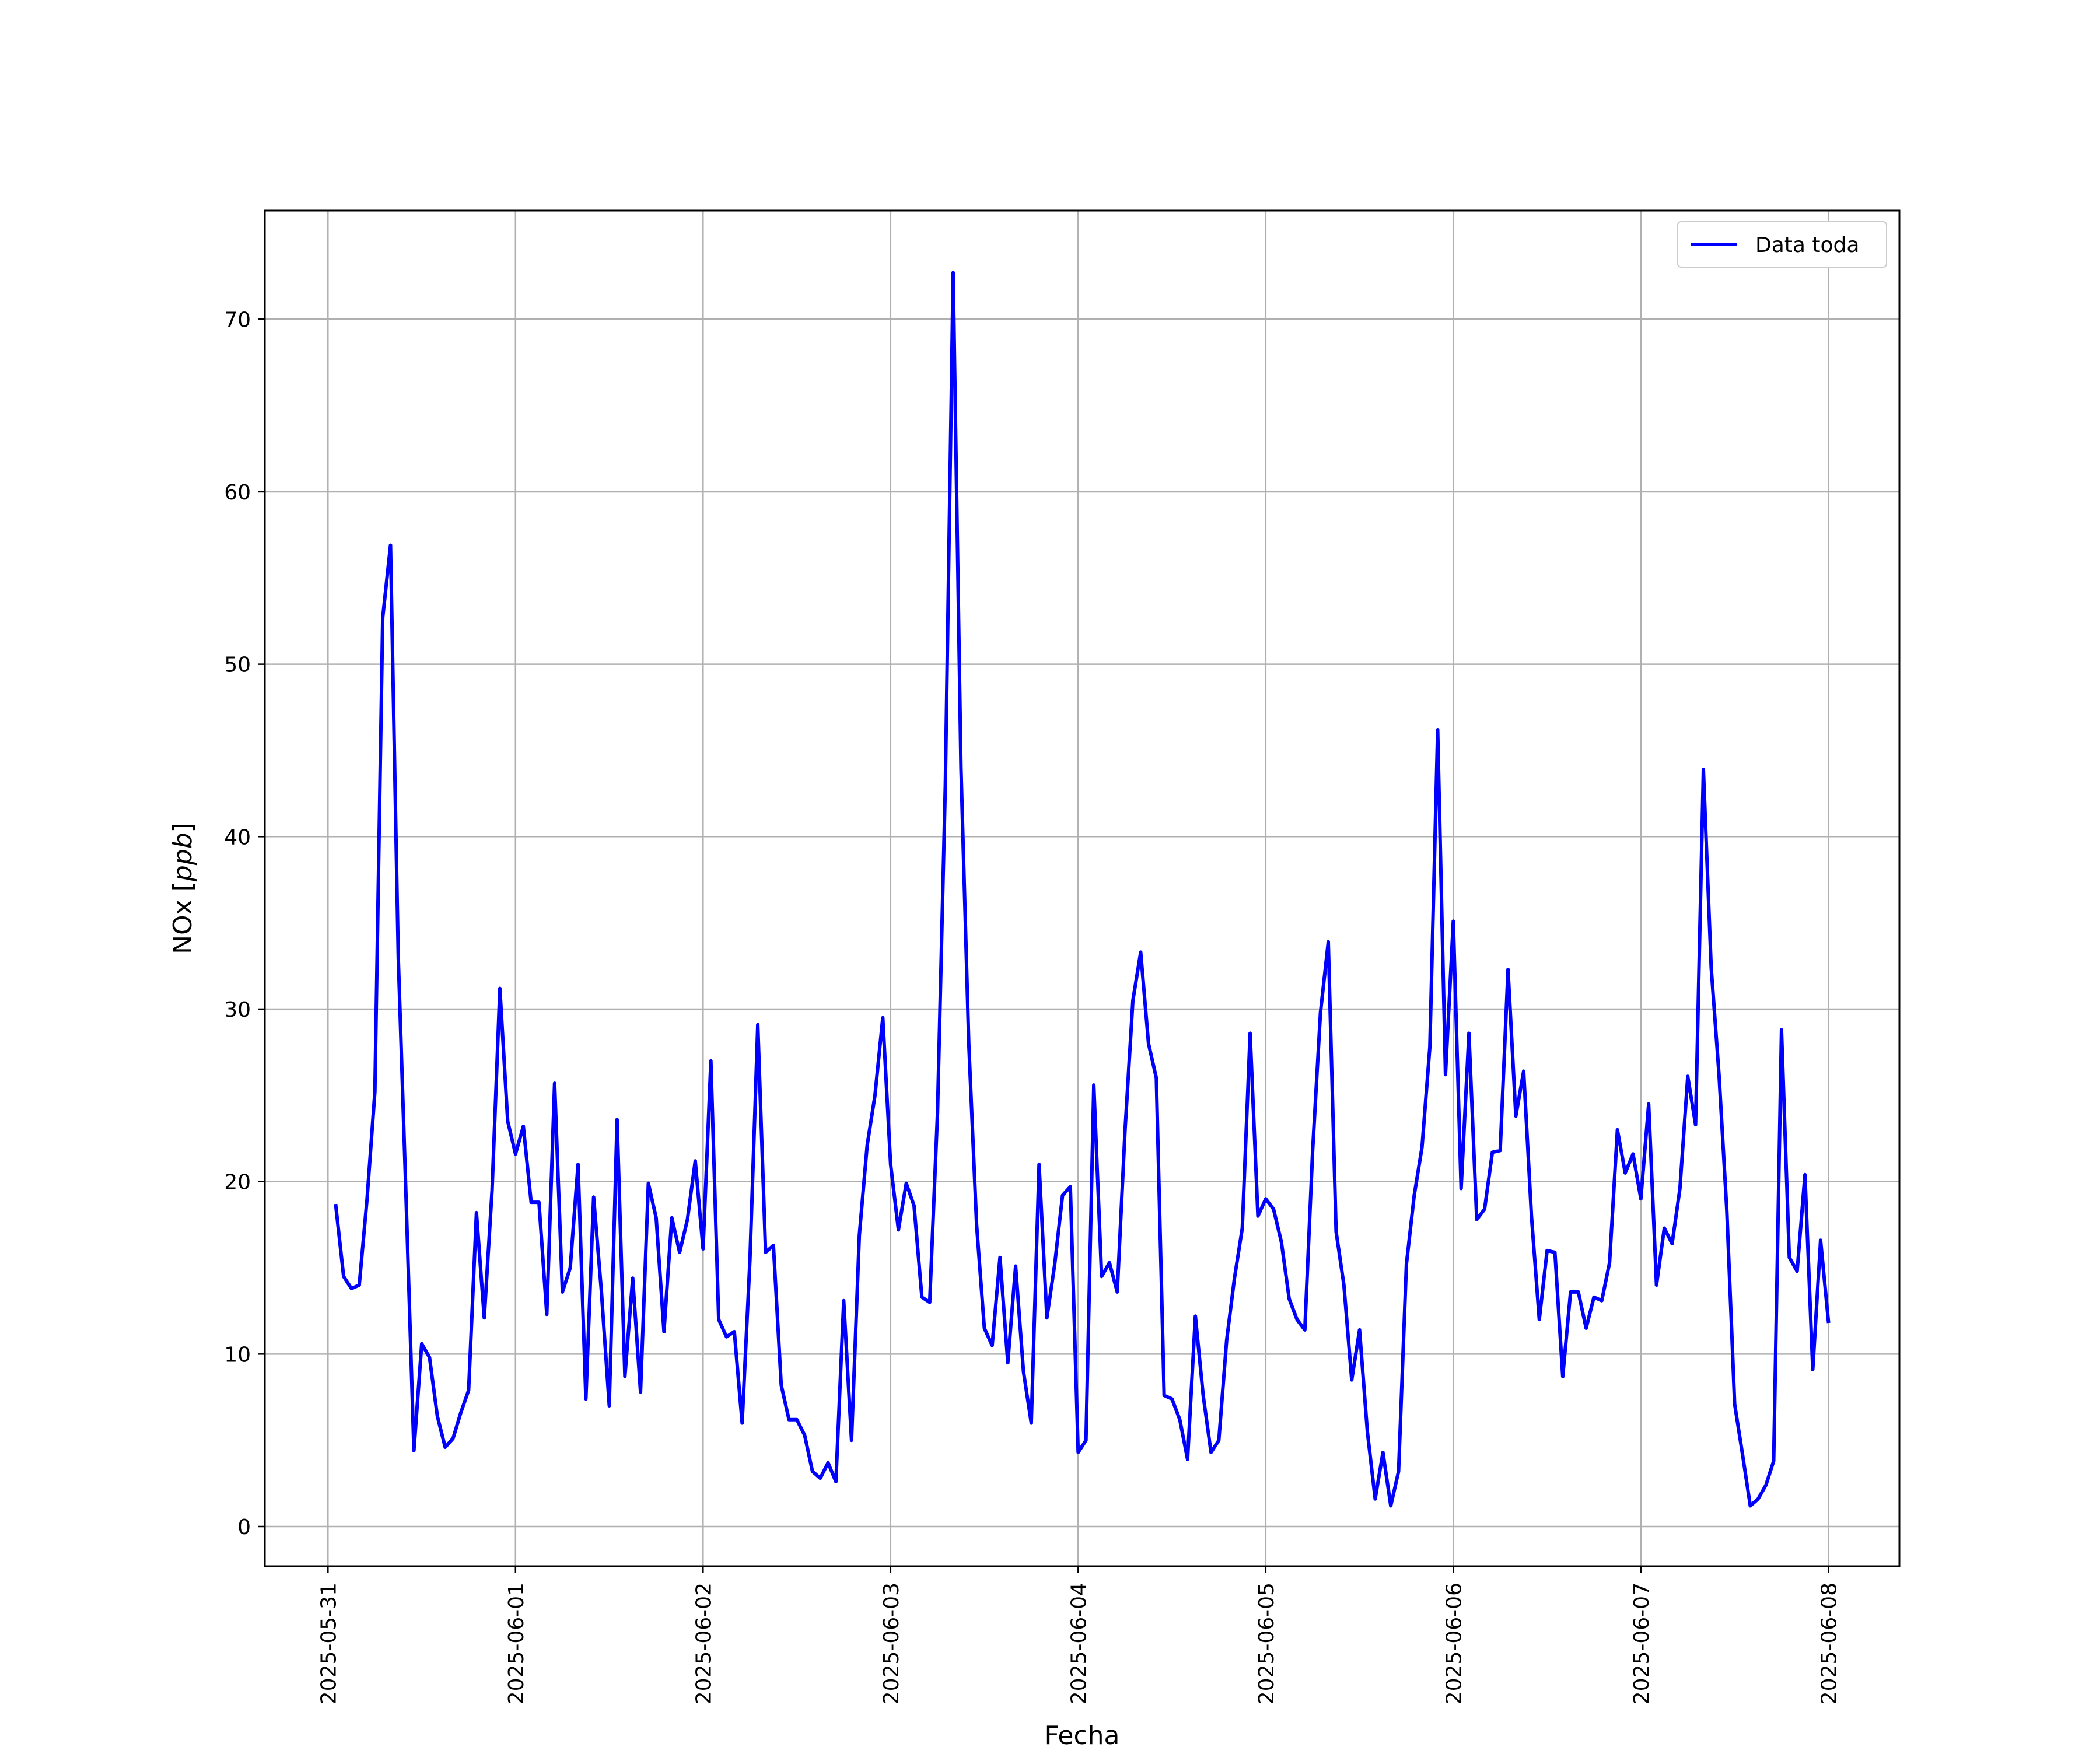 The width and height of the screenshot is (2100, 1750). Describe the element at coordinates (237, 493) in the screenshot. I see `y-tick-label: 60` at that location.